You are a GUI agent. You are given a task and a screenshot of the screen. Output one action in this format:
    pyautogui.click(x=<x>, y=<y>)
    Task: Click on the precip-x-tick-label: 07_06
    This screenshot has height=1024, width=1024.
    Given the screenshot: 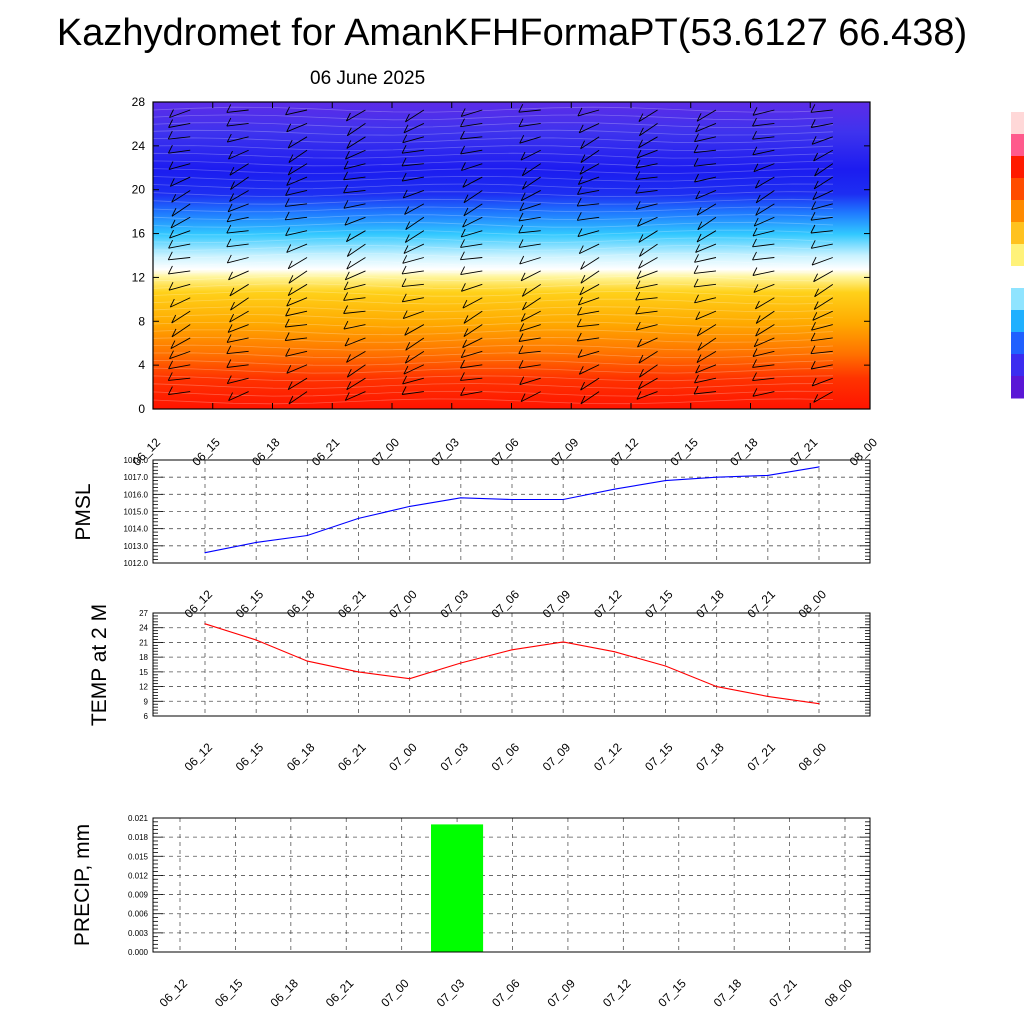 What is the action you would take?
    pyautogui.click(x=506, y=993)
    